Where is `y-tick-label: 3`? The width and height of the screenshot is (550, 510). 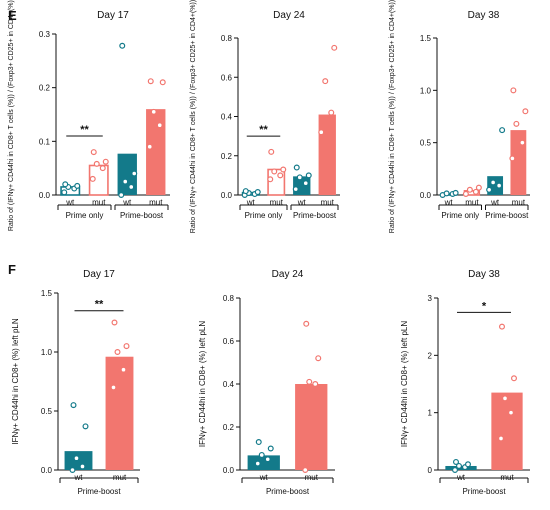 y-tick-label: 3 is located at coordinates (430, 298).